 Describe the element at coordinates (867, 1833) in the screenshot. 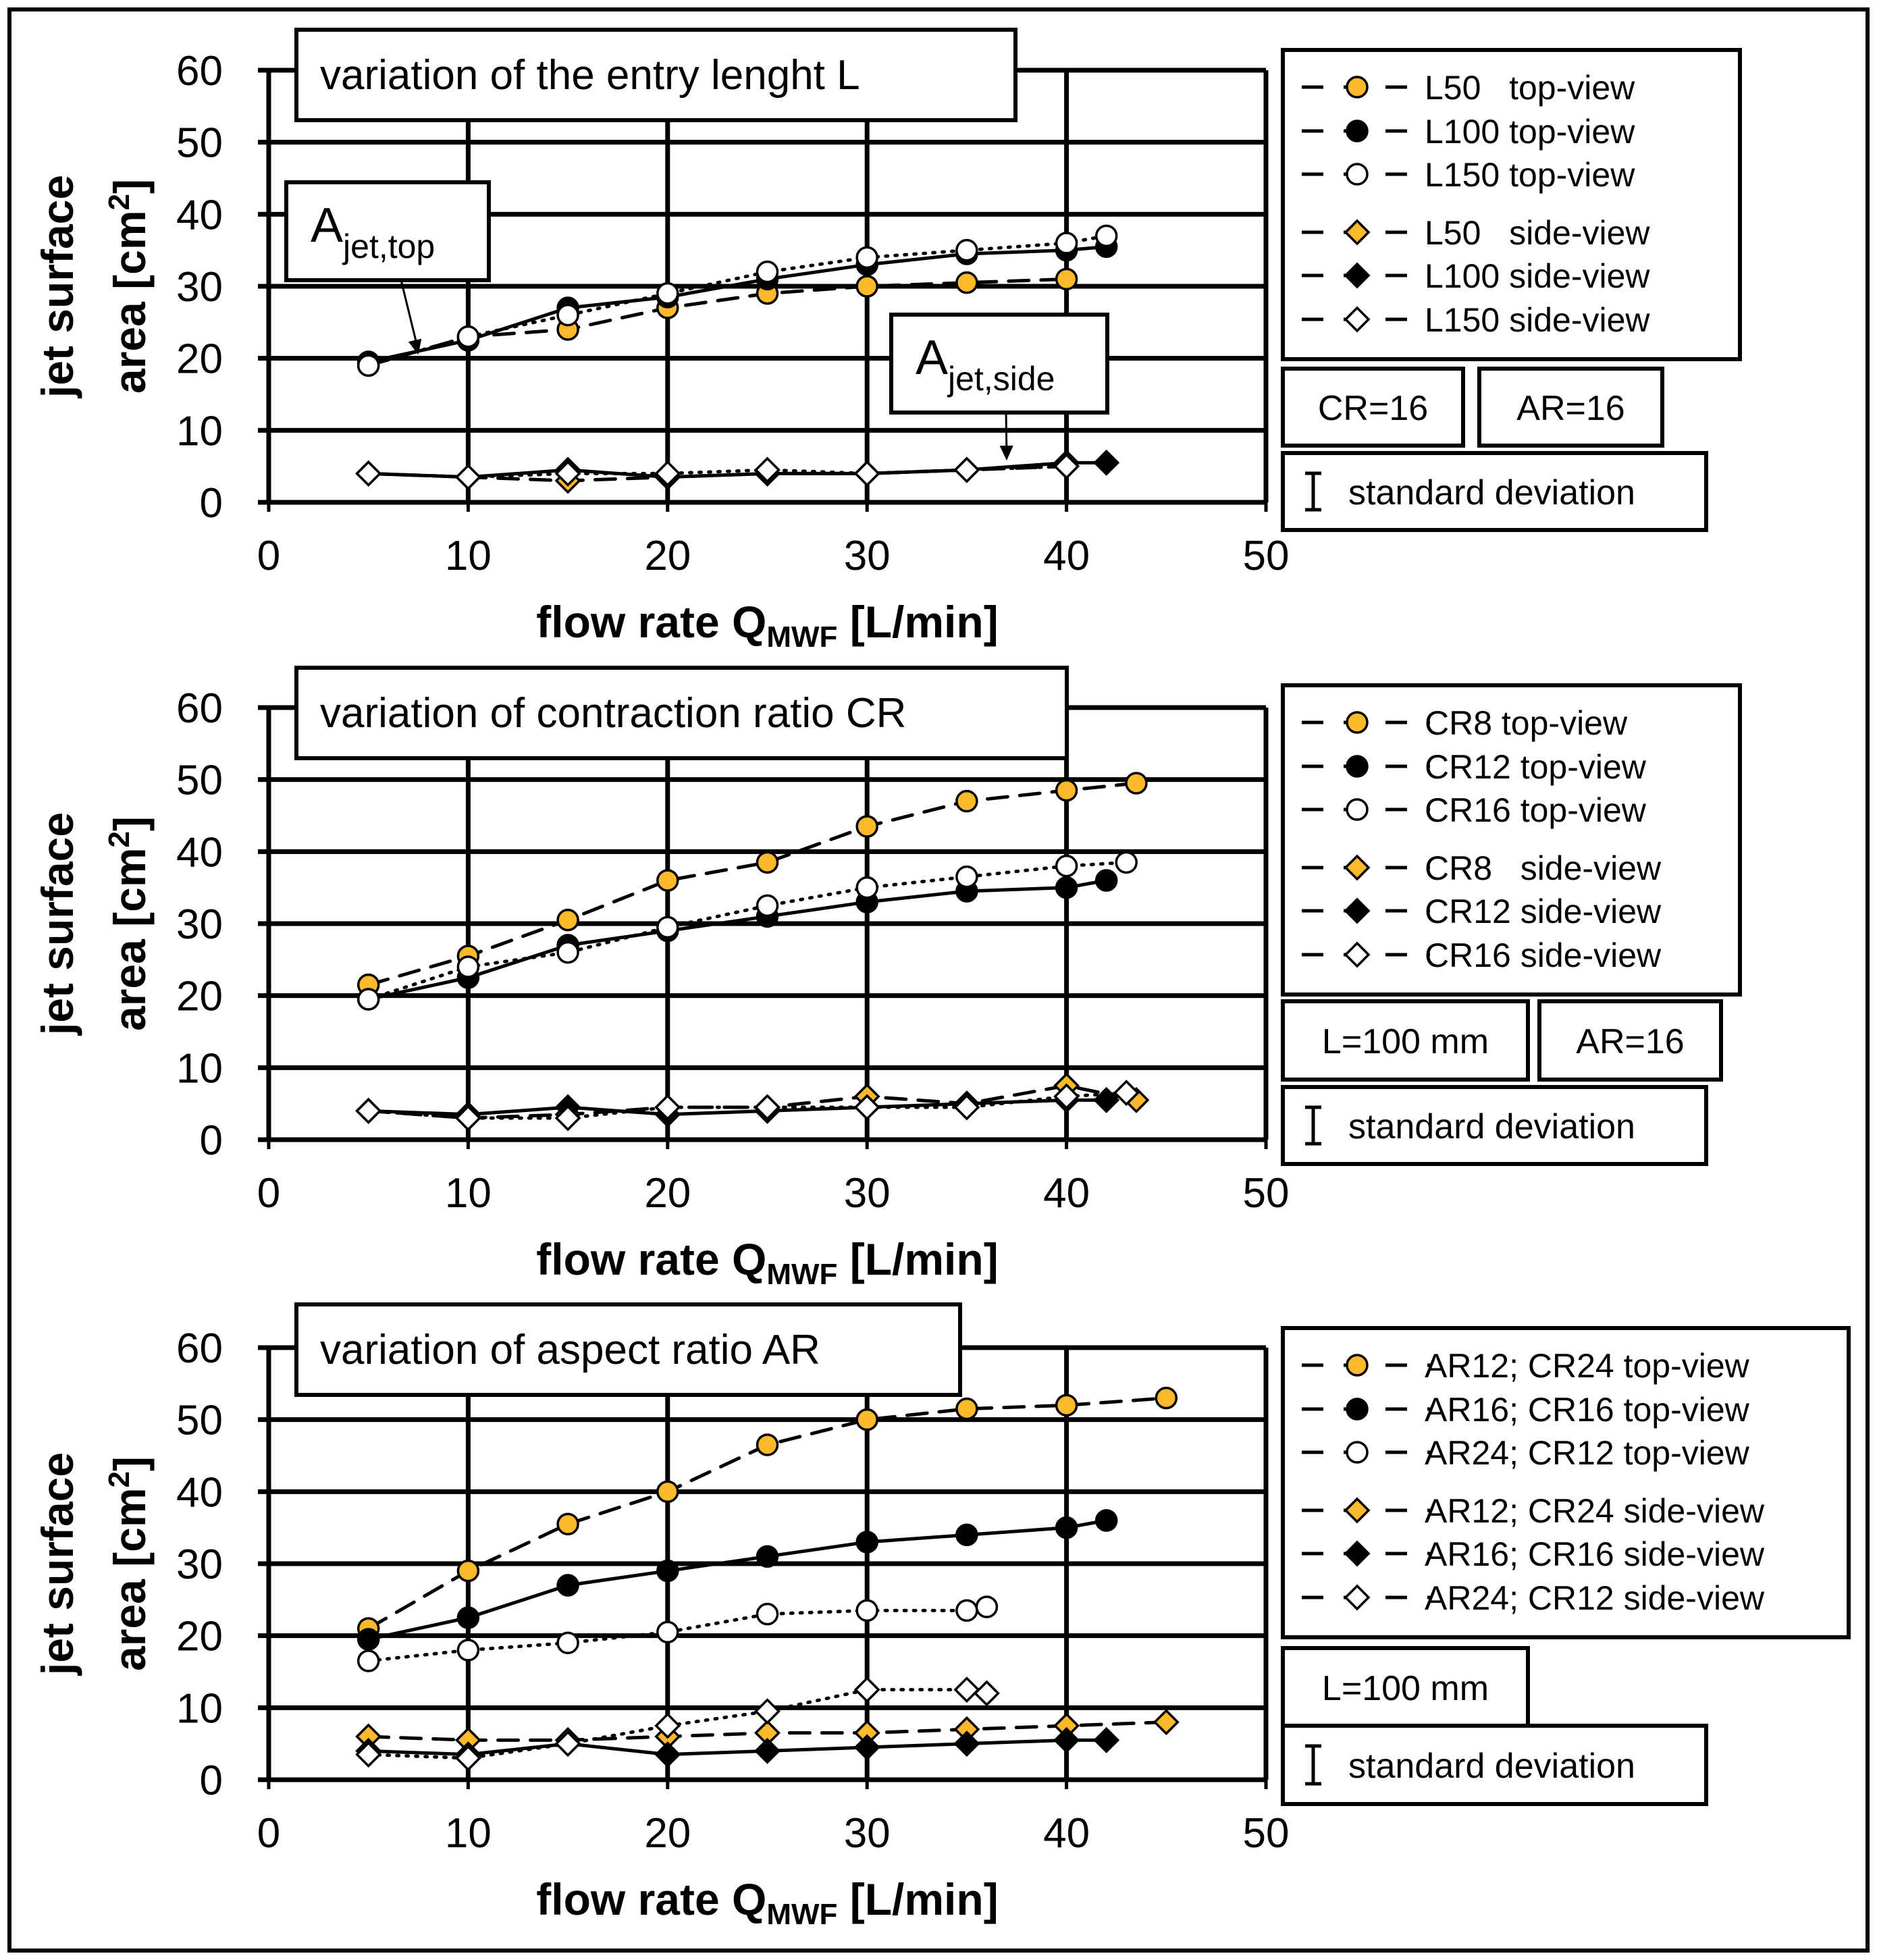

I see `x-tick-label: 30` at that location.